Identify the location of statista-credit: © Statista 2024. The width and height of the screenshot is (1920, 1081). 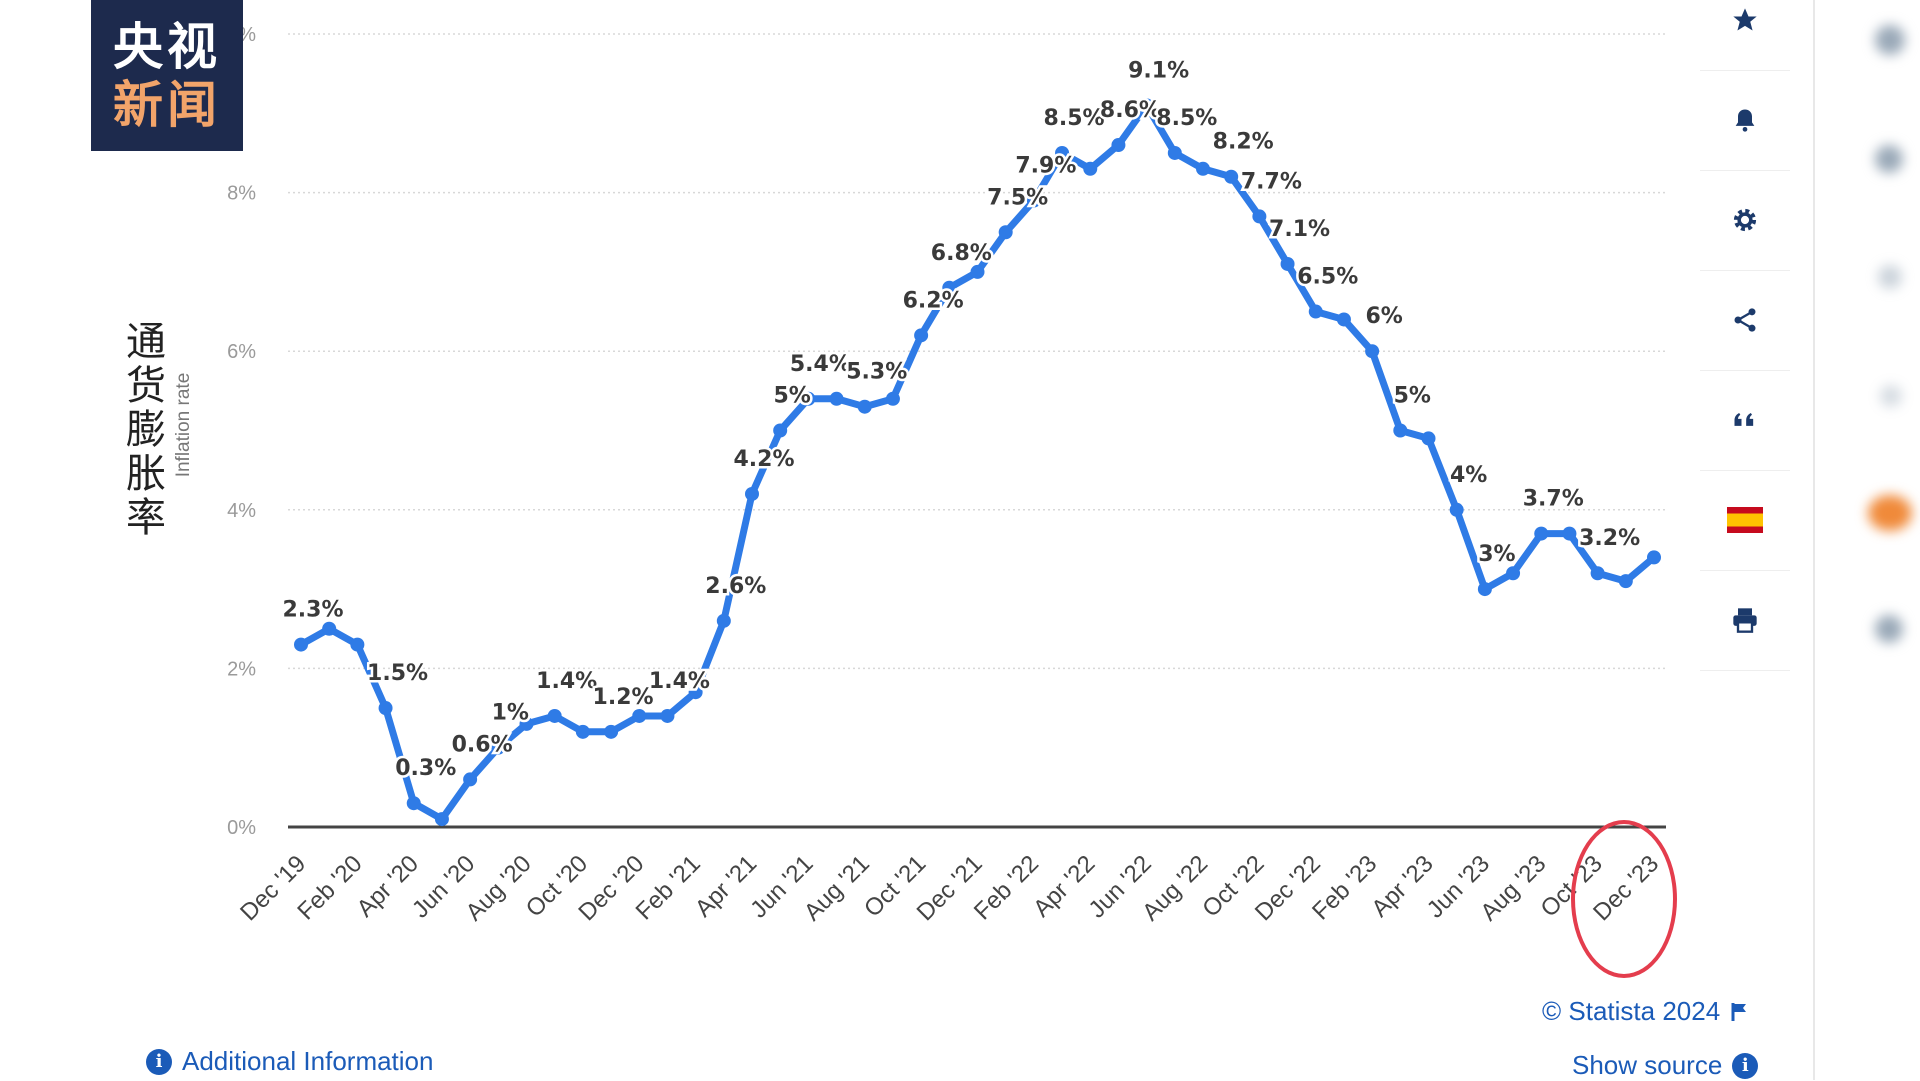
(1631, 1011).